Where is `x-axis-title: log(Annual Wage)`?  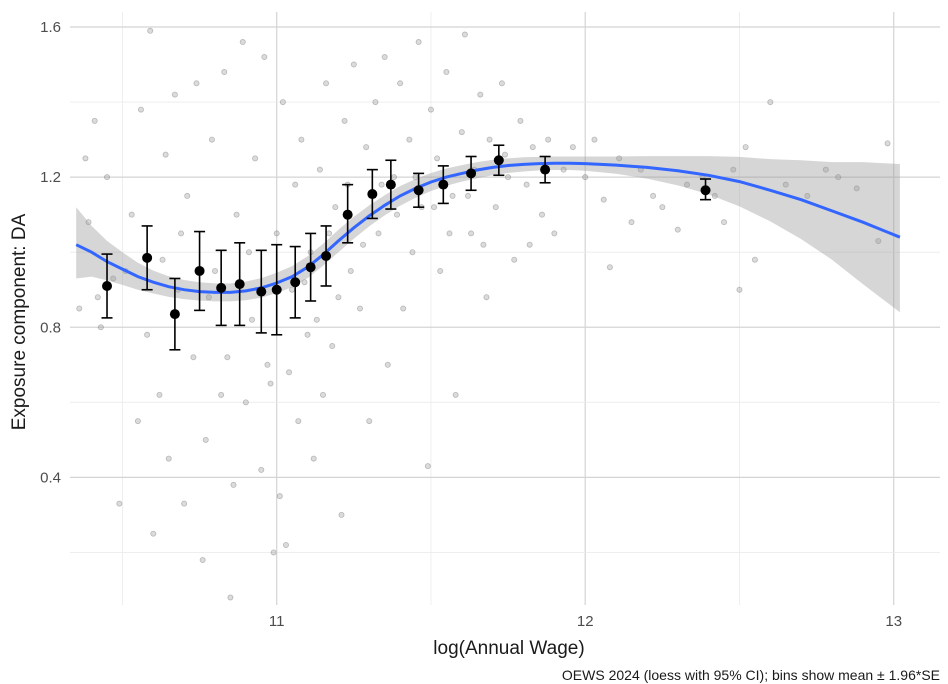 x-axis-title: log(Annual Wage) is located at coordinates (508, 648).